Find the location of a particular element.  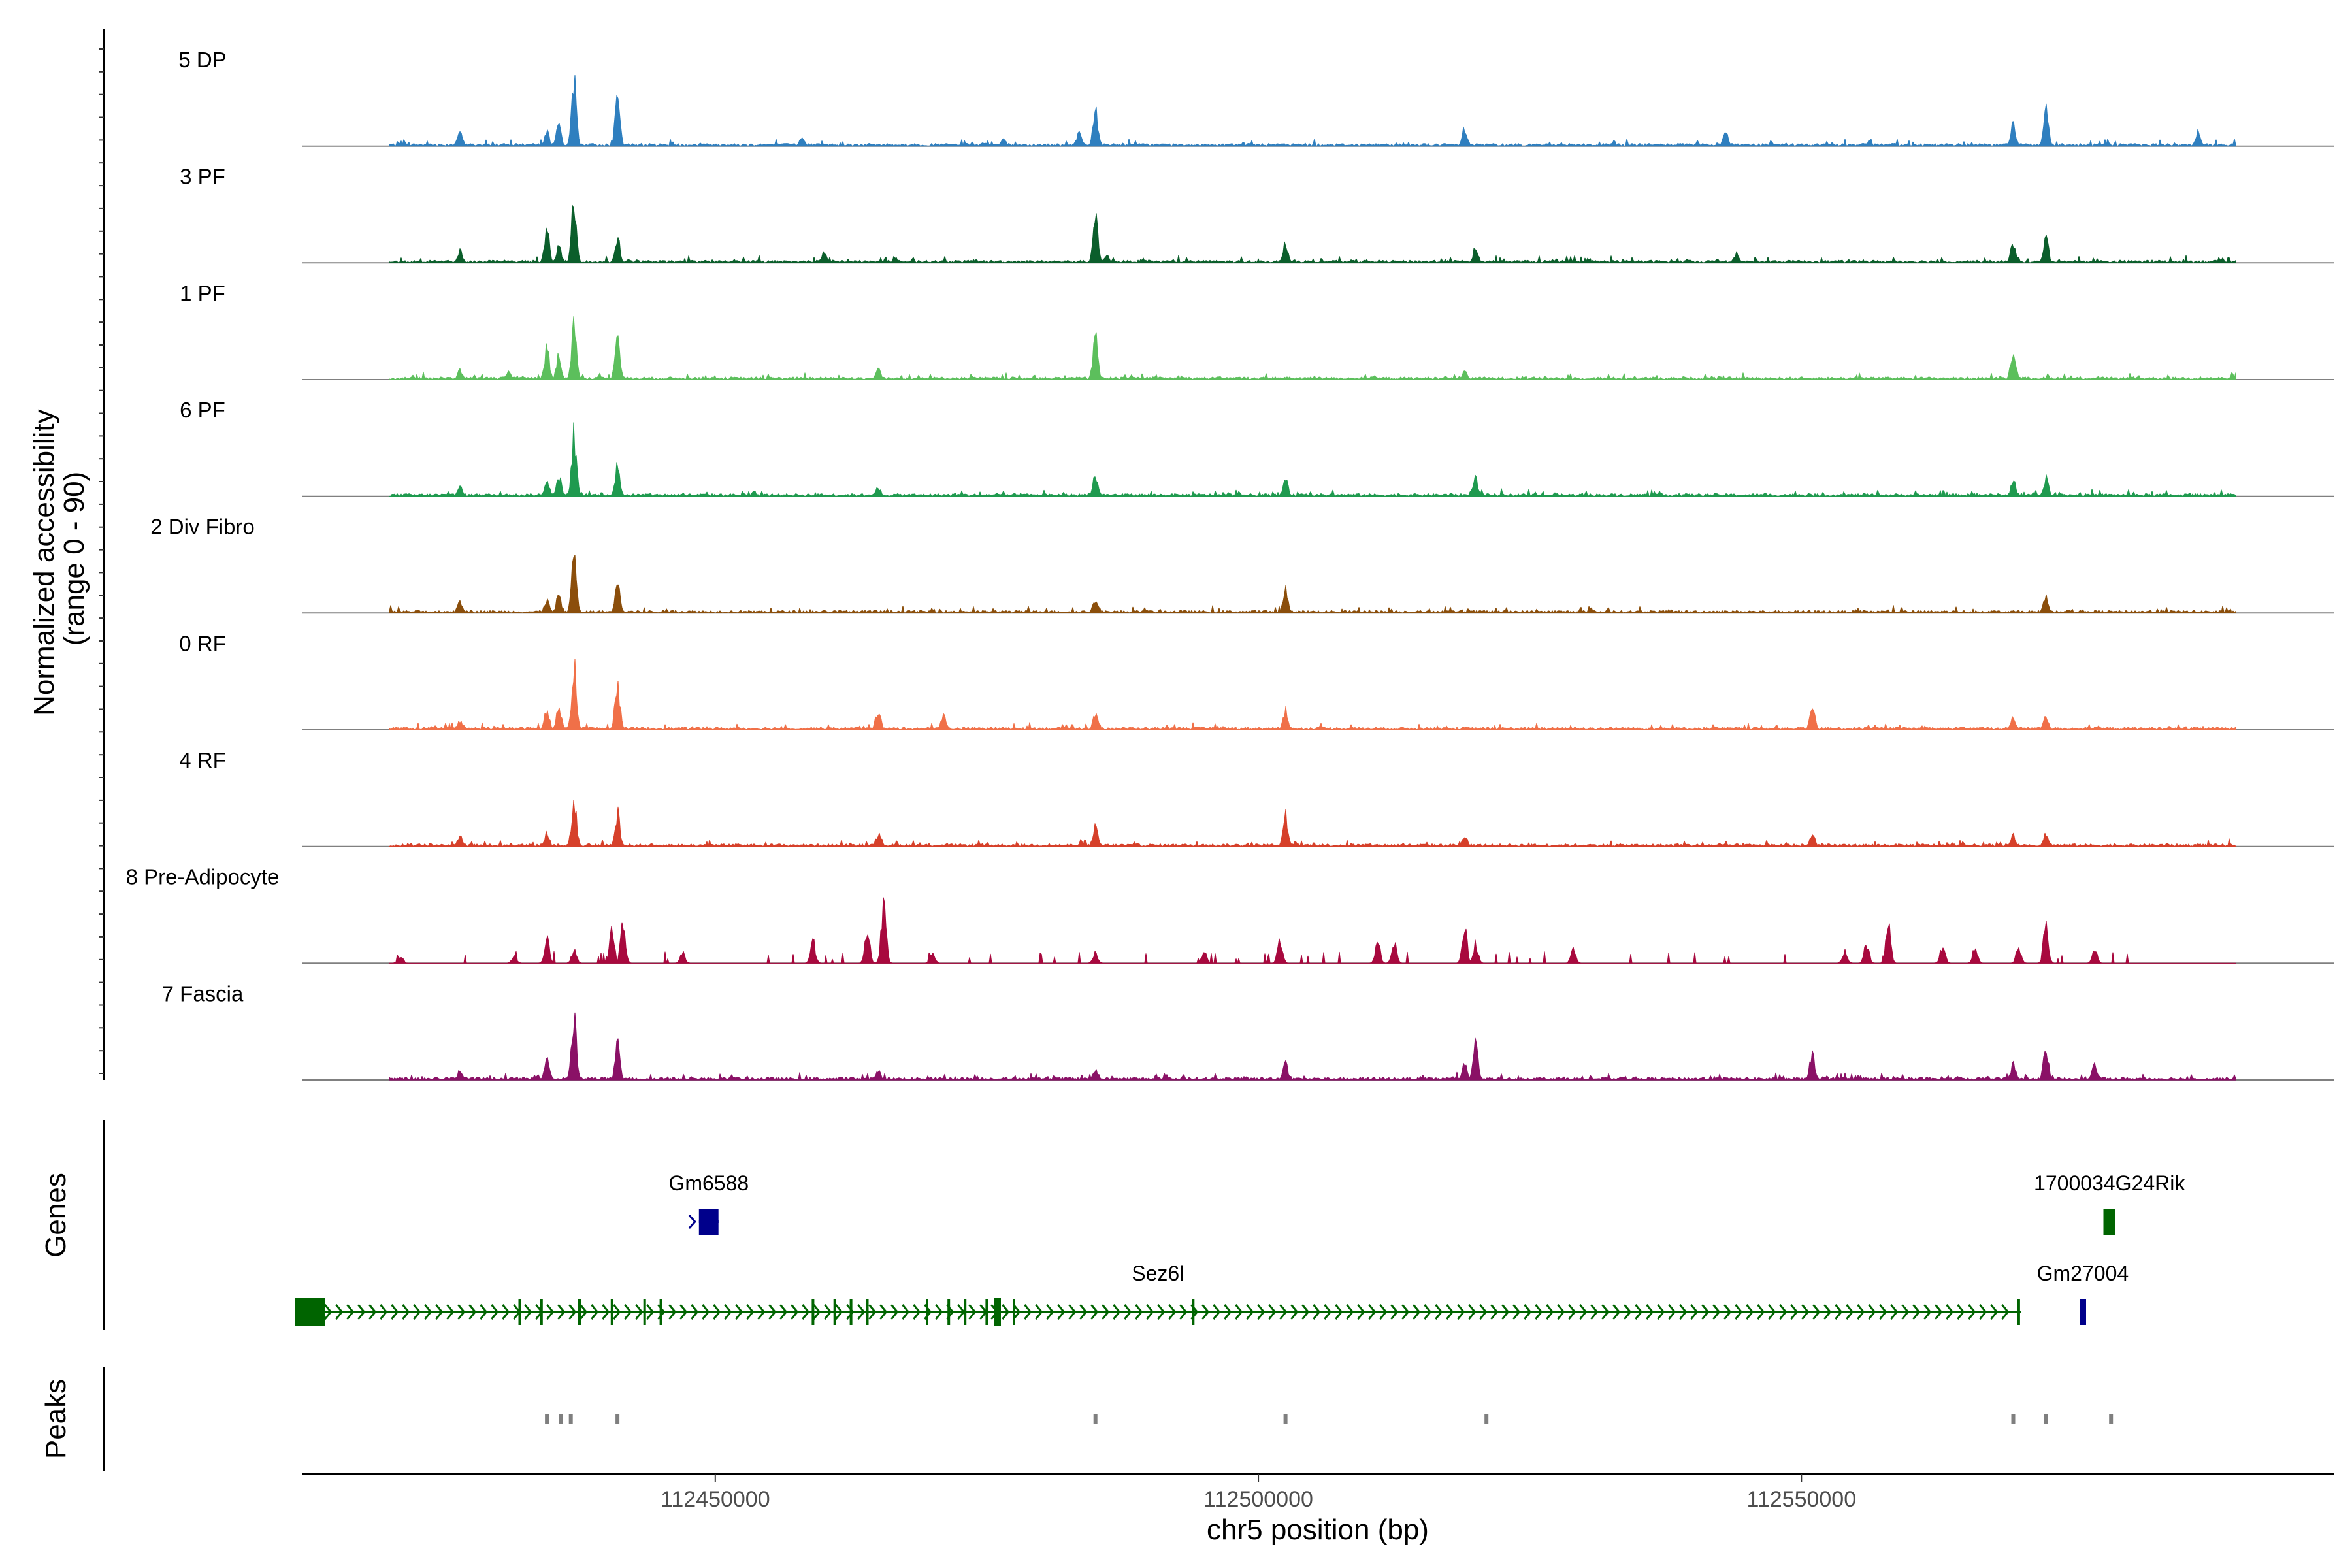

peaks-track-title: Peaks is located at coordinates (56, 1419).